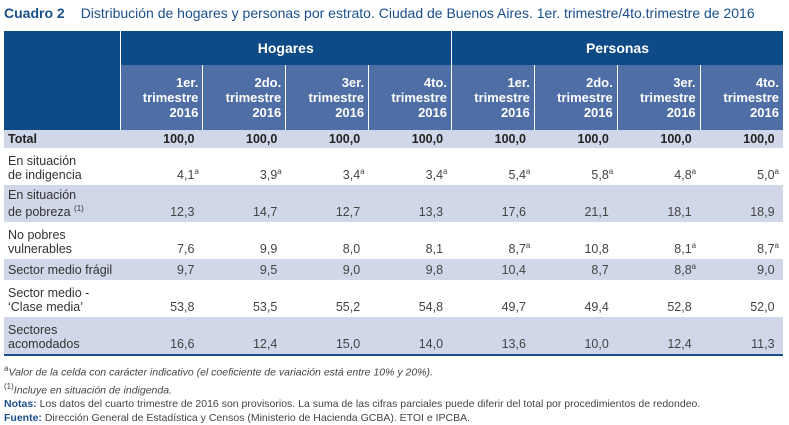 The width and height of the screenshot is (789, 425). What do you see at coordinates (244, 203) in the screenshot?
I see `table-cell: 14,7a` at bounding box center [244, 203].